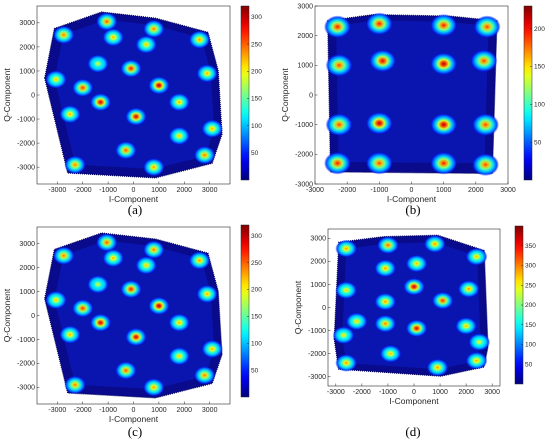  I want to click on panel-caption: (d), so click(412, 431).